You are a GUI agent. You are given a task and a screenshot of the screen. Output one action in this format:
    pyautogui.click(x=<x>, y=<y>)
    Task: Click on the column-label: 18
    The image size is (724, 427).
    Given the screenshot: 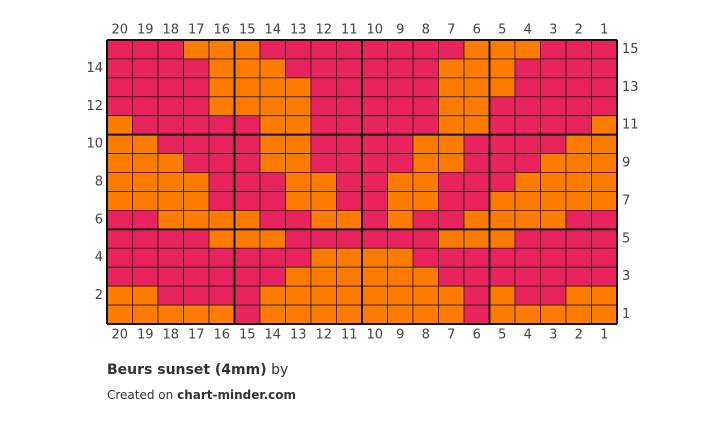 What is the action you would take?
    pyautogui.click(x=170, y=335)
    